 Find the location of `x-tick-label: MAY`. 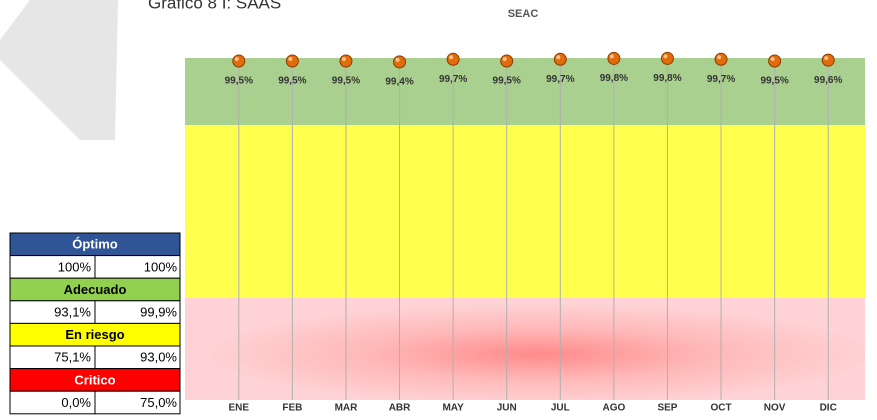

x-tick-label: MAY is located at coordinates (453, 408).